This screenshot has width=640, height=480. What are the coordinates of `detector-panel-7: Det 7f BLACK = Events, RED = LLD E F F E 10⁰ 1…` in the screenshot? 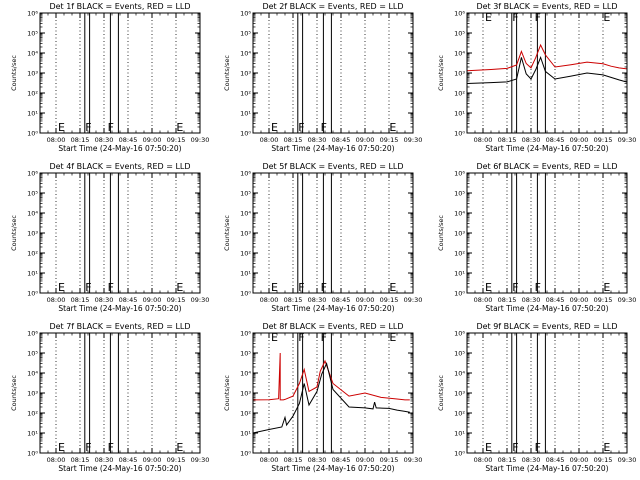 It's located at (109, 397).